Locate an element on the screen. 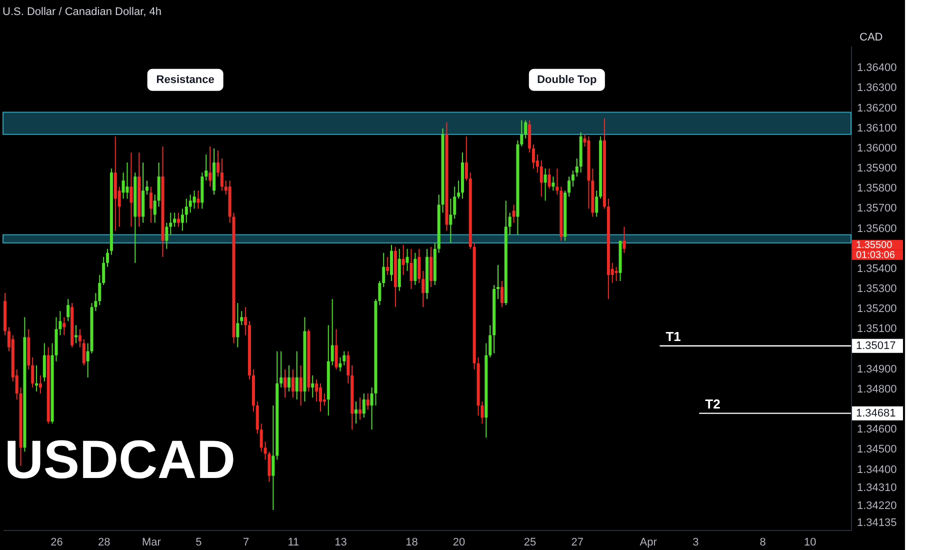 Image resolution: width=932 pixels, height=550 pixels. x-tick-label: 27 is located at coordinates (577, 542).